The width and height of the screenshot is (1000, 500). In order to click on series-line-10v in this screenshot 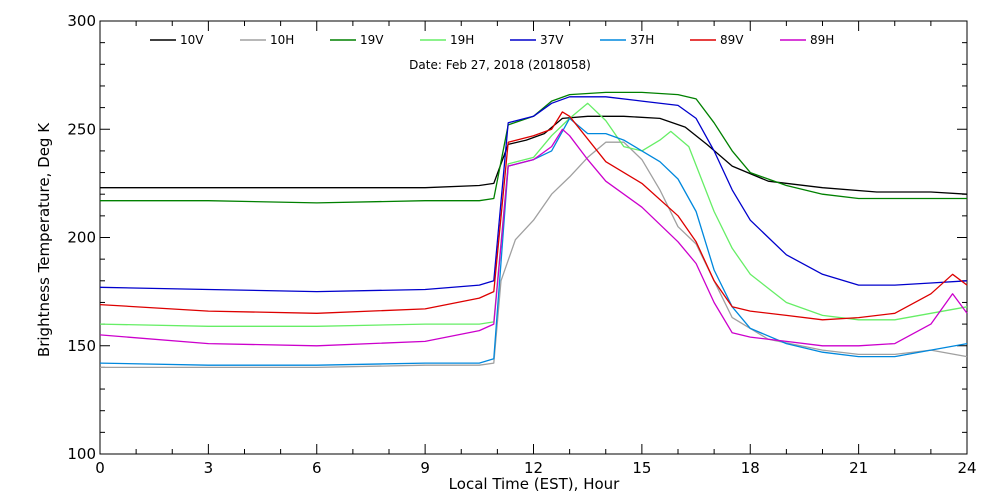, I will do `click(534, 155)`.